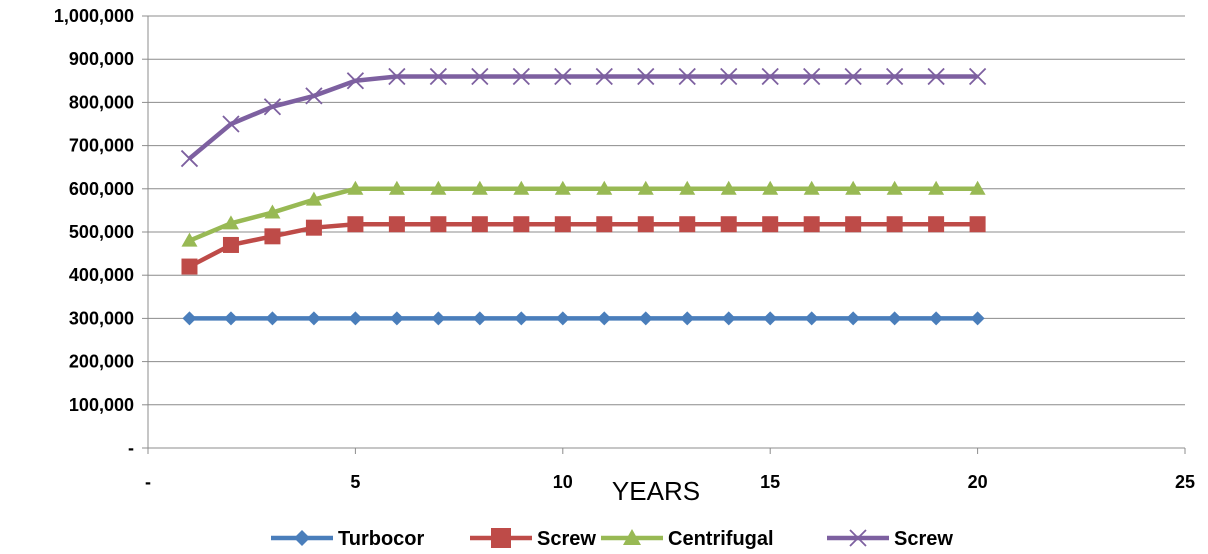  What do you see at coordinates (348, 539) in the screenshot?
I see `legend-item: Turbocor` at bounding box center [348, 539].